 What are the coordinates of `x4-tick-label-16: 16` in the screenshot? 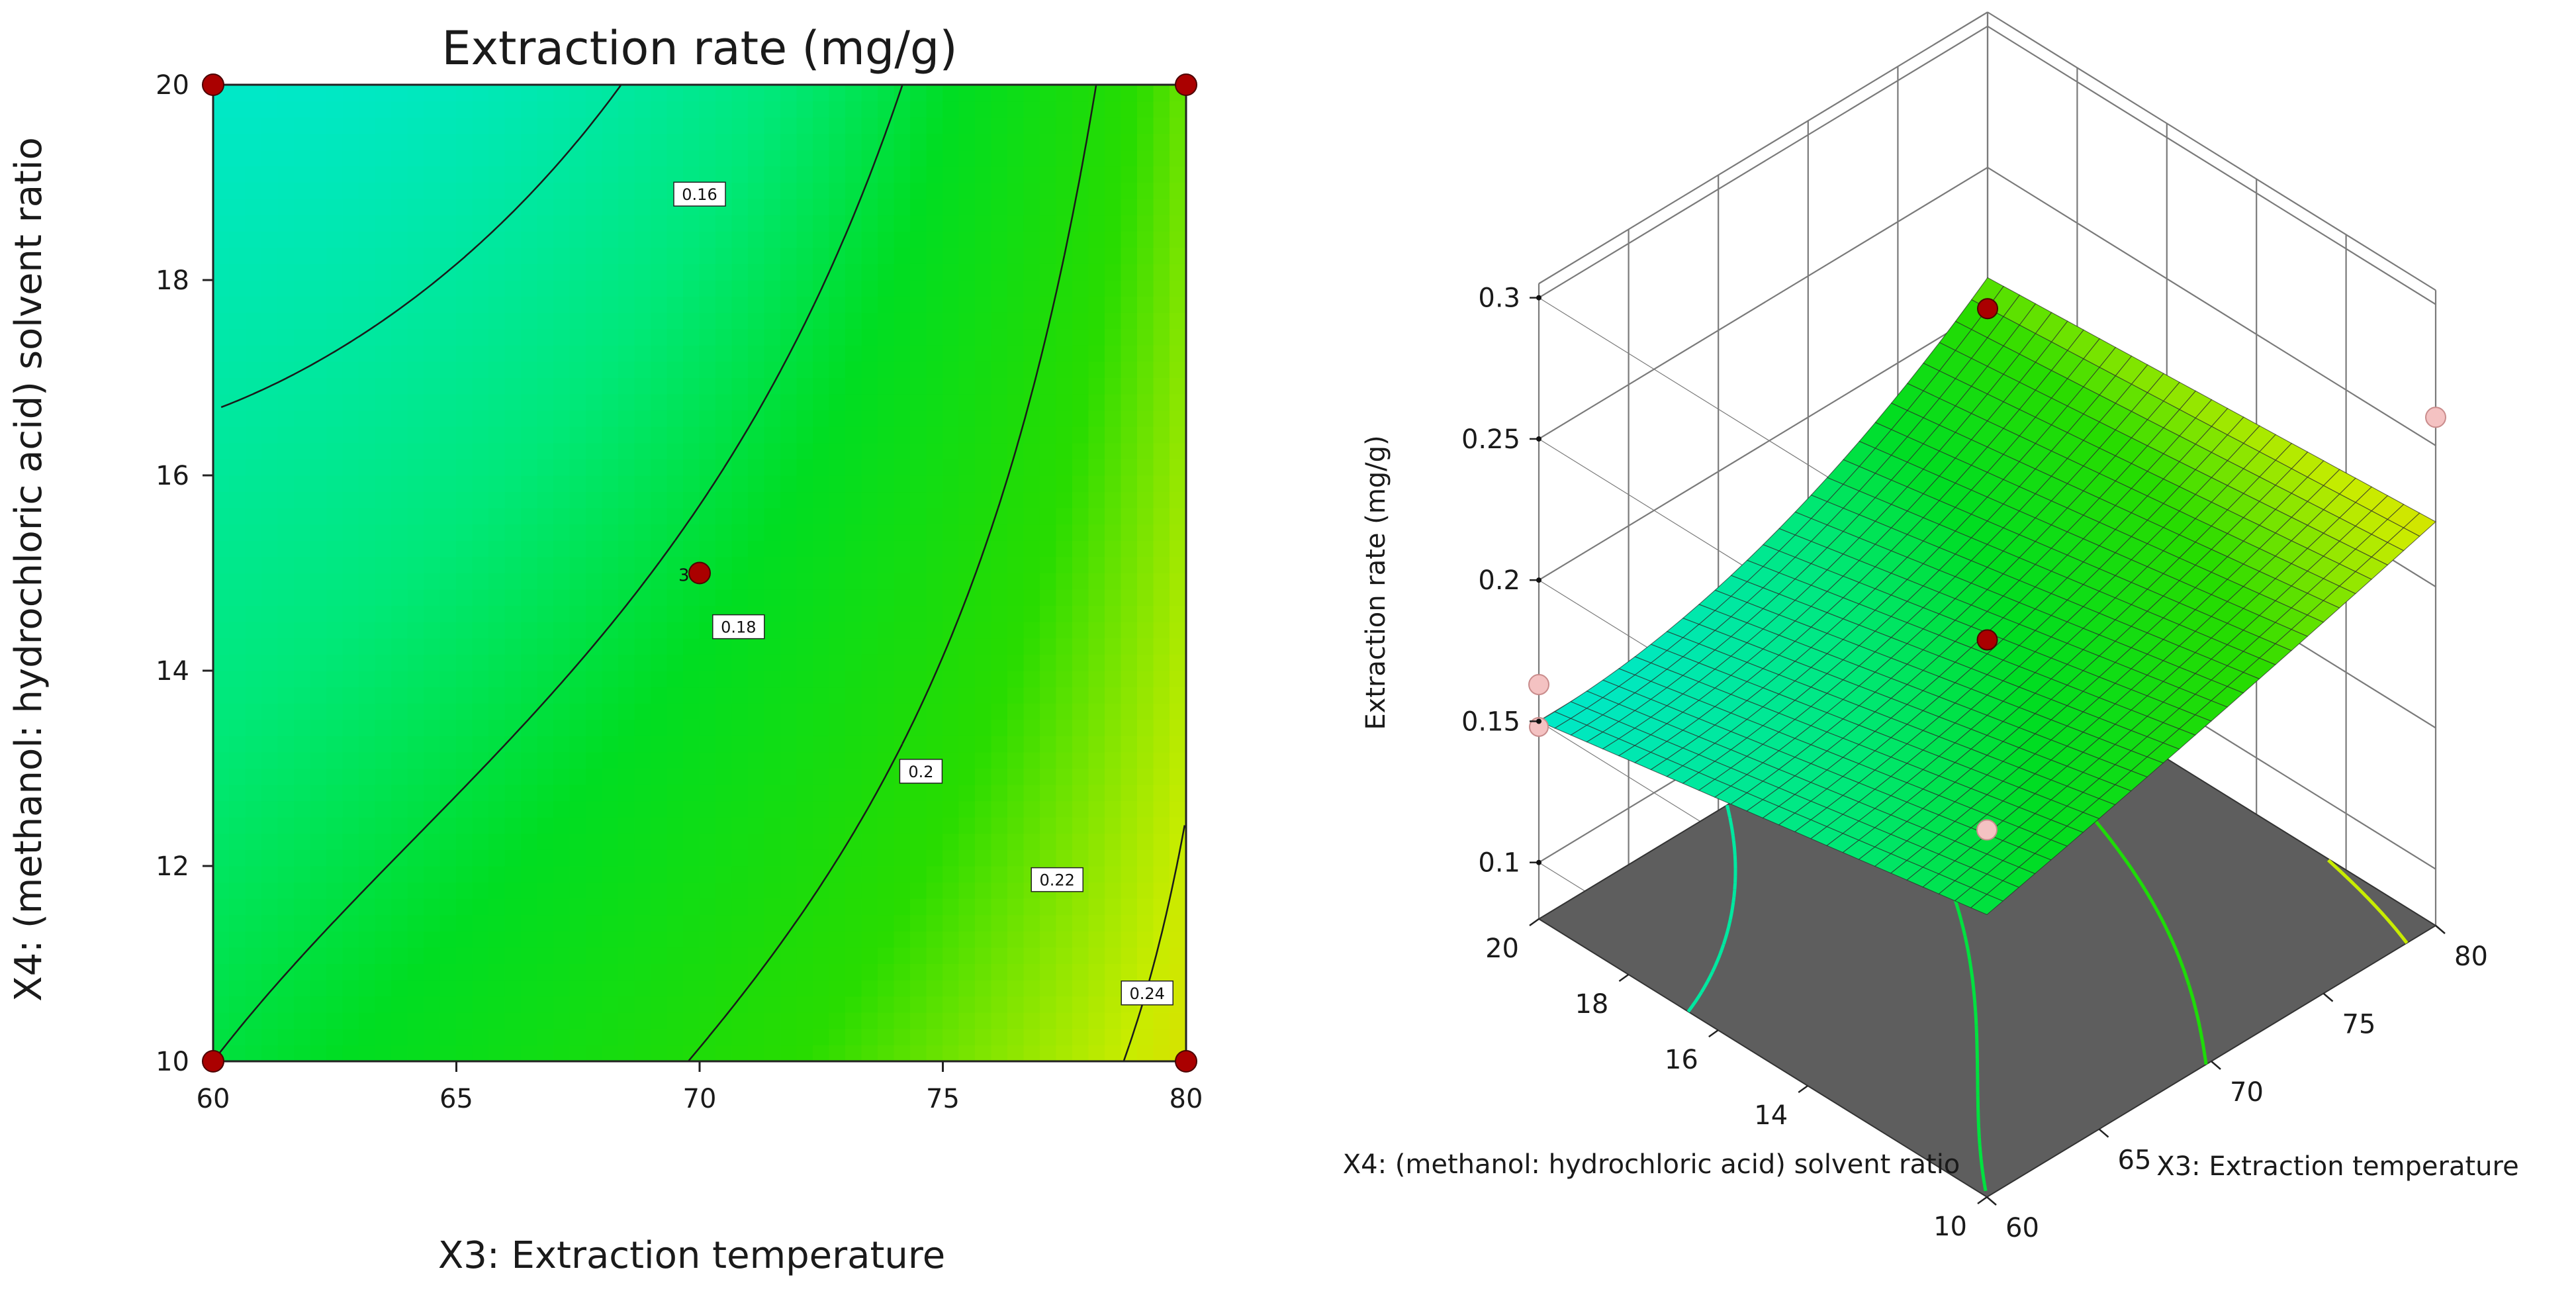 It's located at (1681, 1060).